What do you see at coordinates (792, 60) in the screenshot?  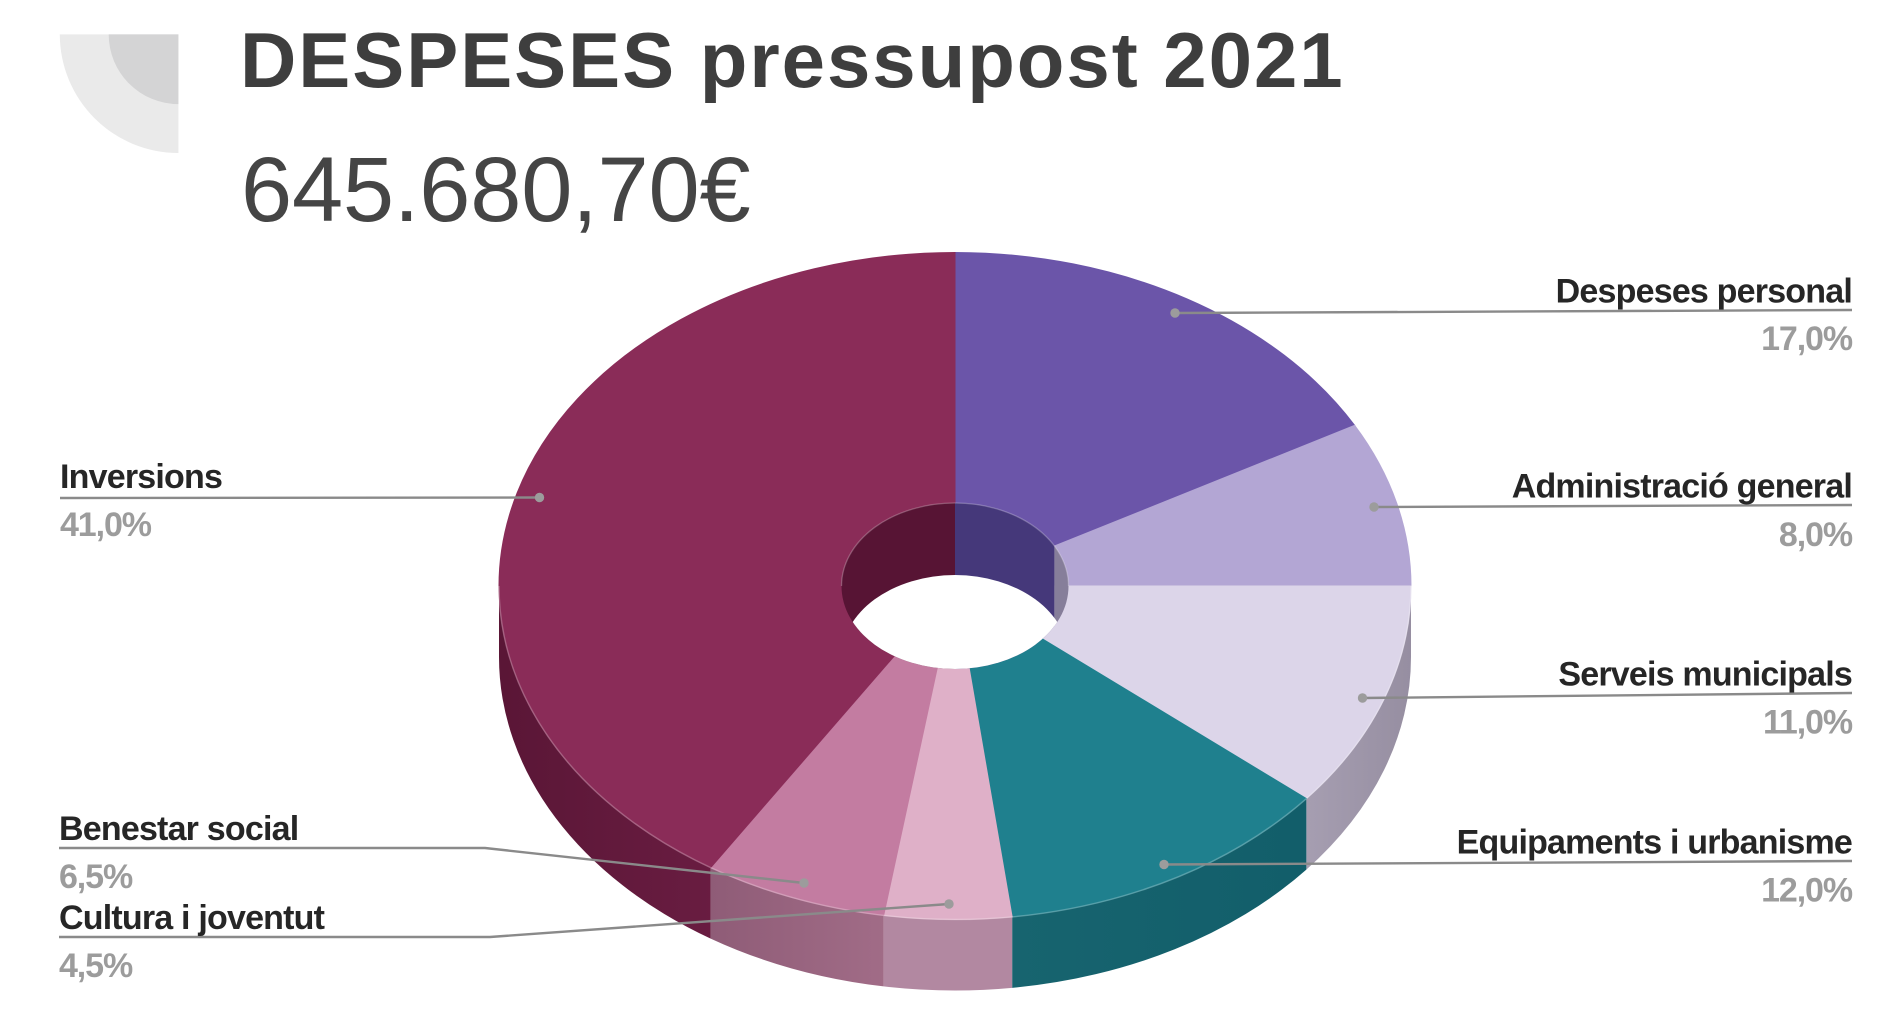 I see `svg-text: DESPESES pressupost 2021` at bounding box center [792, 60].